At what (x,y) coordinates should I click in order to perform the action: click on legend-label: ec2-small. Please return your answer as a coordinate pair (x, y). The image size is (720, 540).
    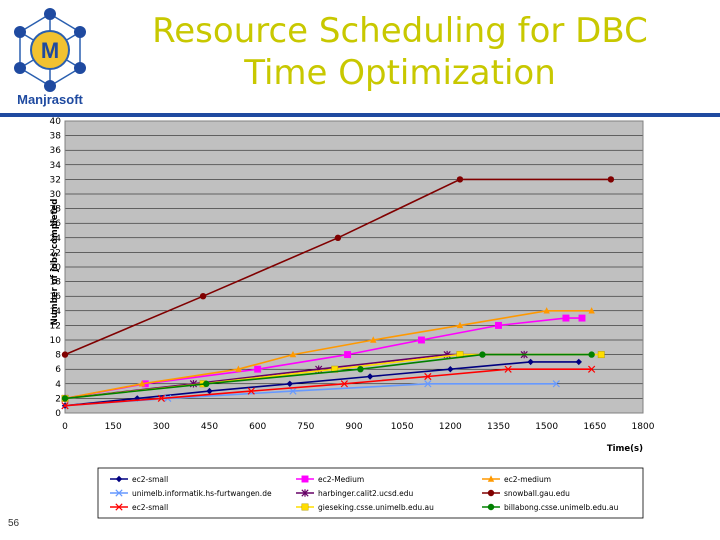
    Looking at the image, I should click on (150, 507).